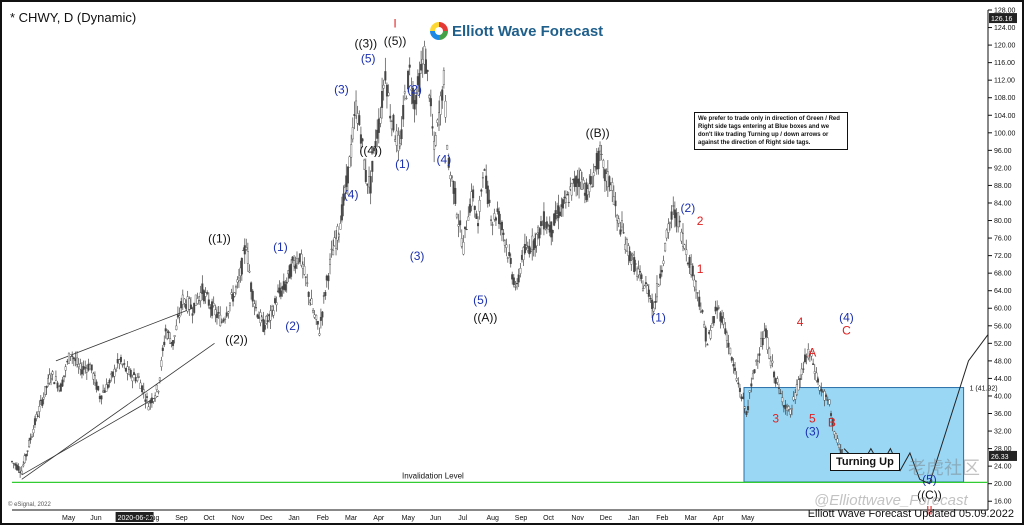  Describe the element at coordinates (1003, 396) in the screenshot. I see `y-tick-label: 40.00` at that location.